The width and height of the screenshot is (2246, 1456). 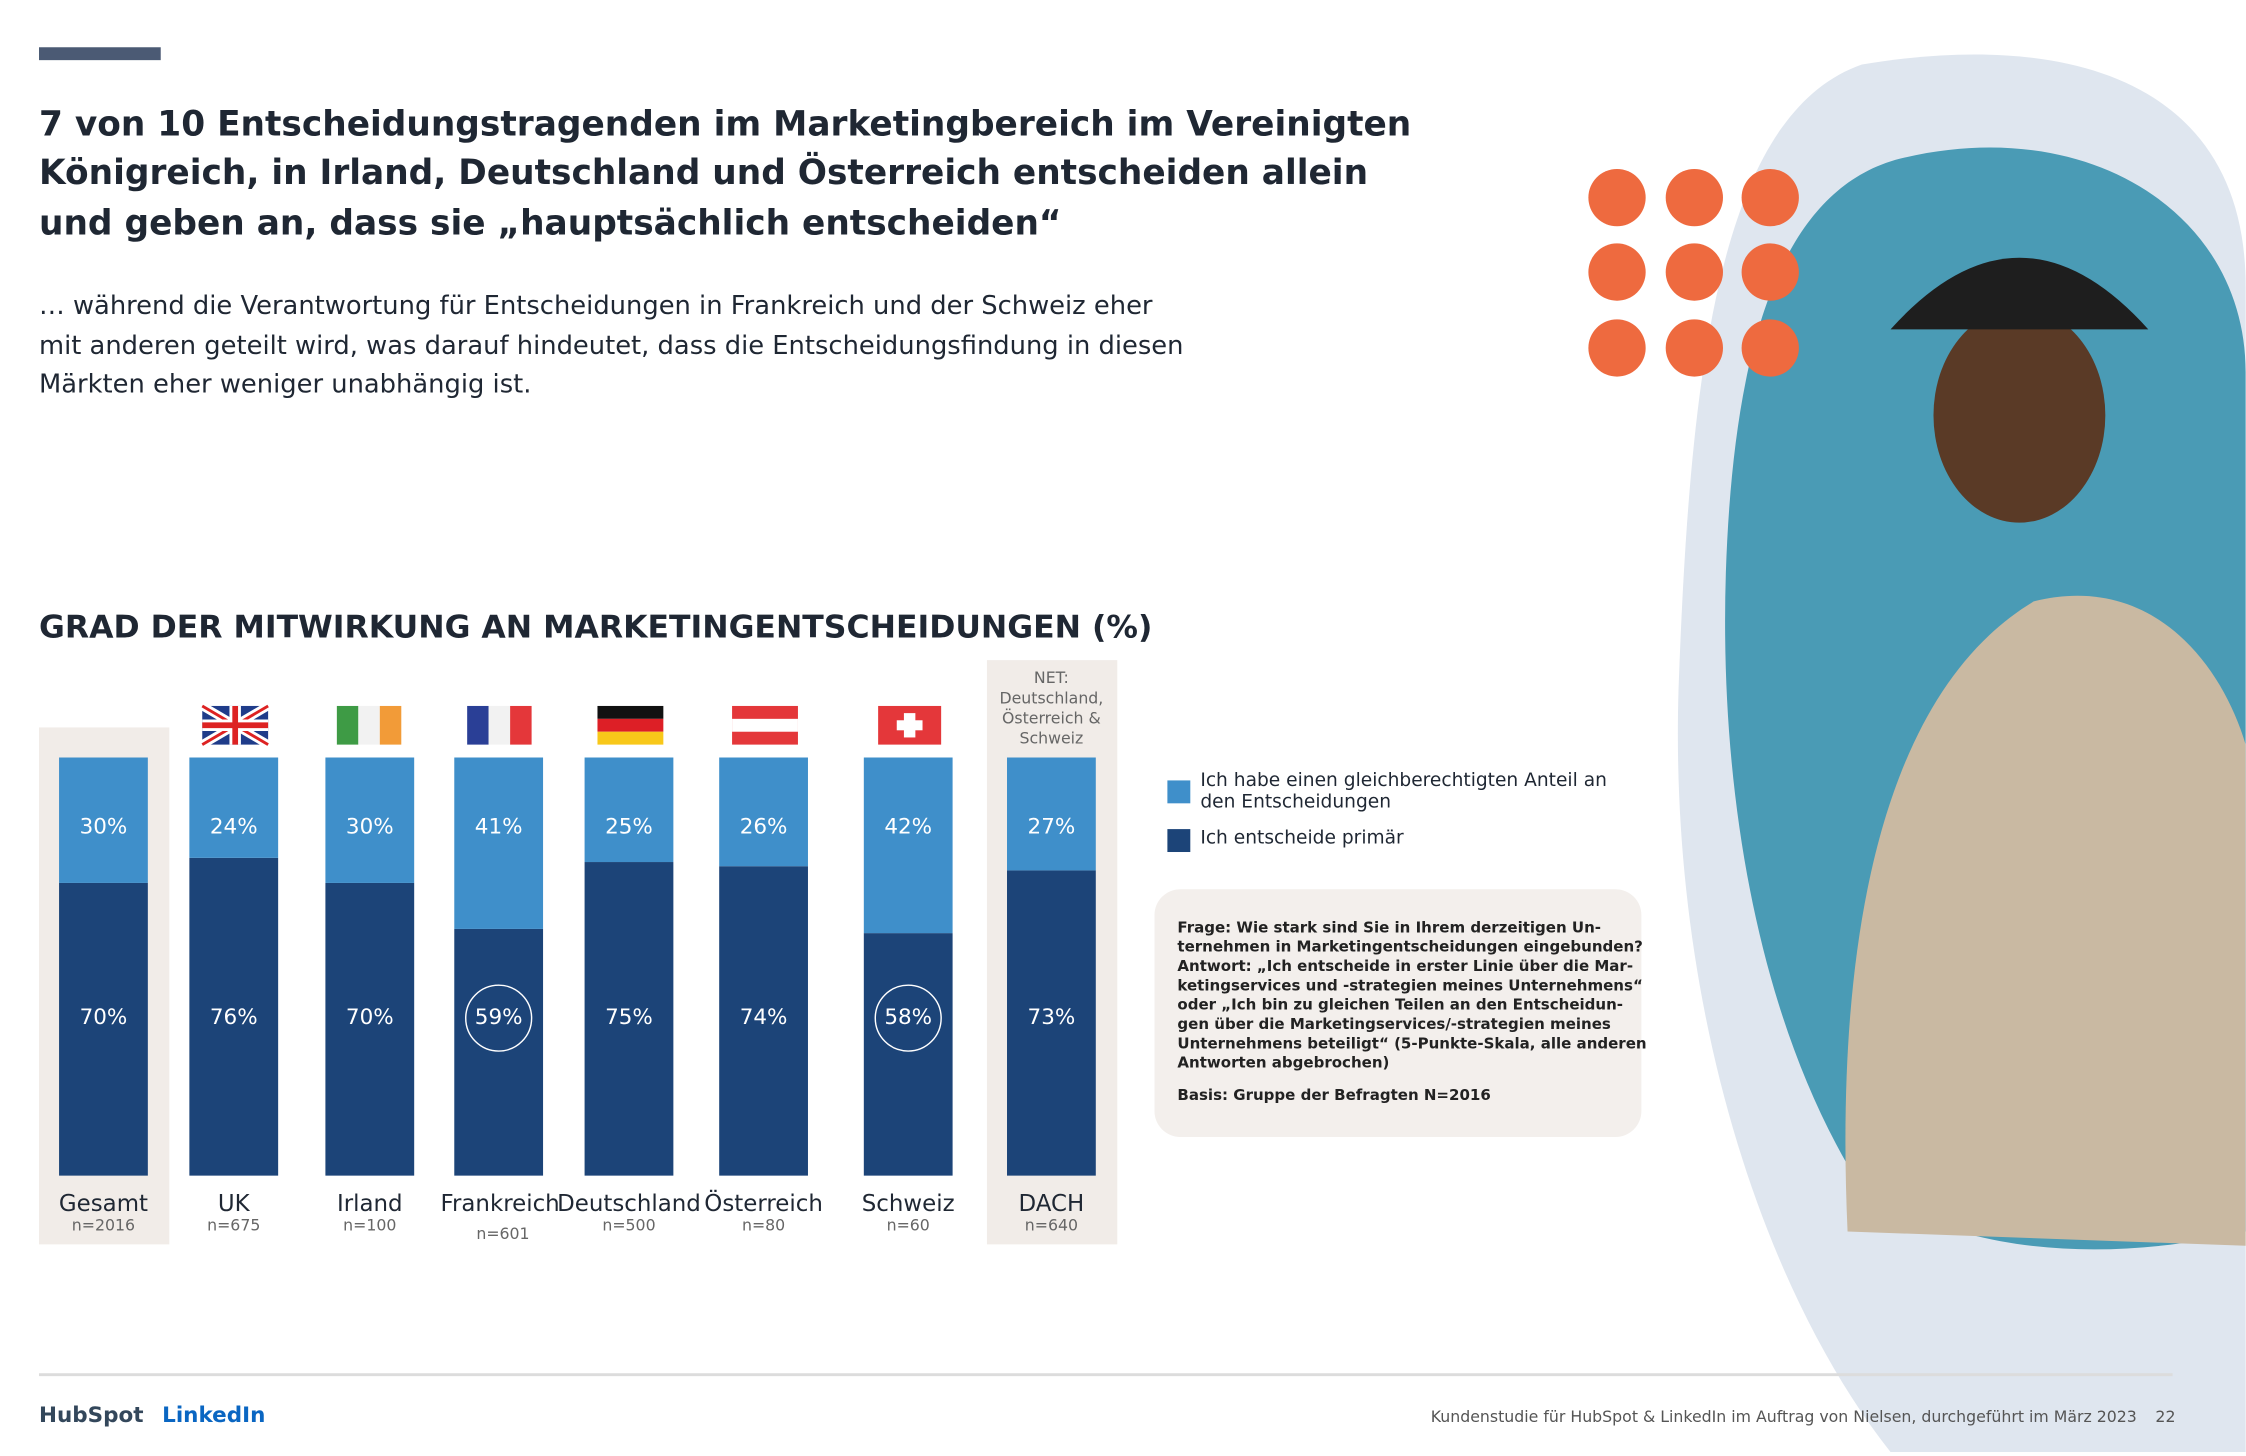 I want to click on question-box, so click(x=1398, y=1013).